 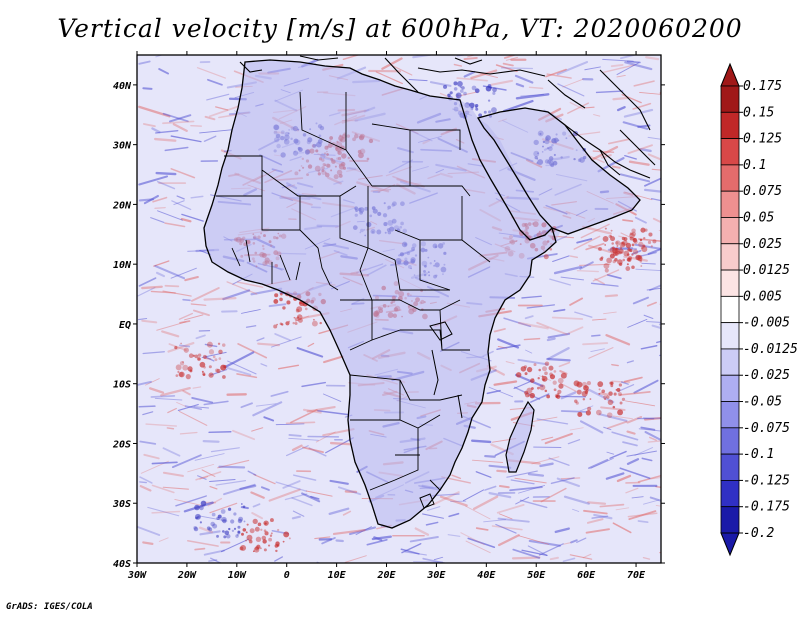 I want to click on lesotho, so click(x=427, y=501).